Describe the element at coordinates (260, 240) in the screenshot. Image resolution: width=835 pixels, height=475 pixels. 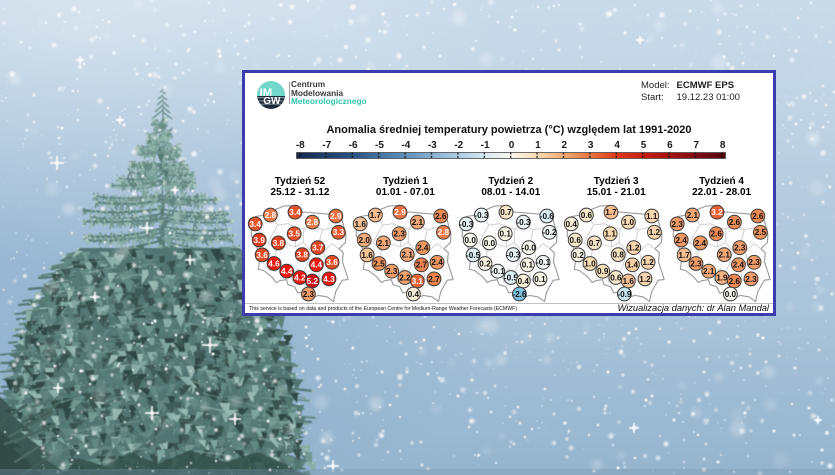
I see `svg-text: 3.9` at that location.